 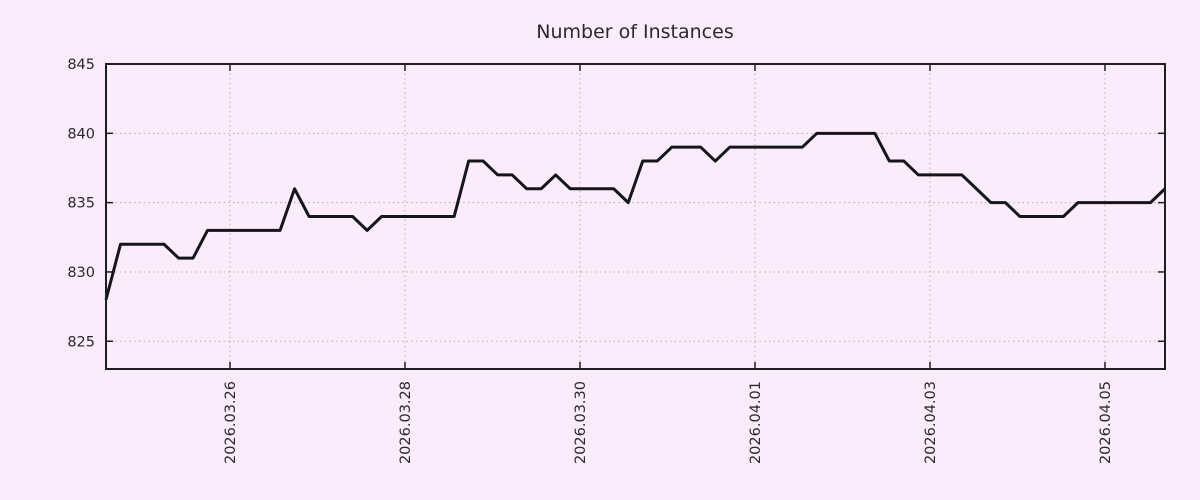 What do you see at coordinates (634, 32) in the screenshot?
I see `chart-title: Number of Instances` at bounding box center [634, 32].